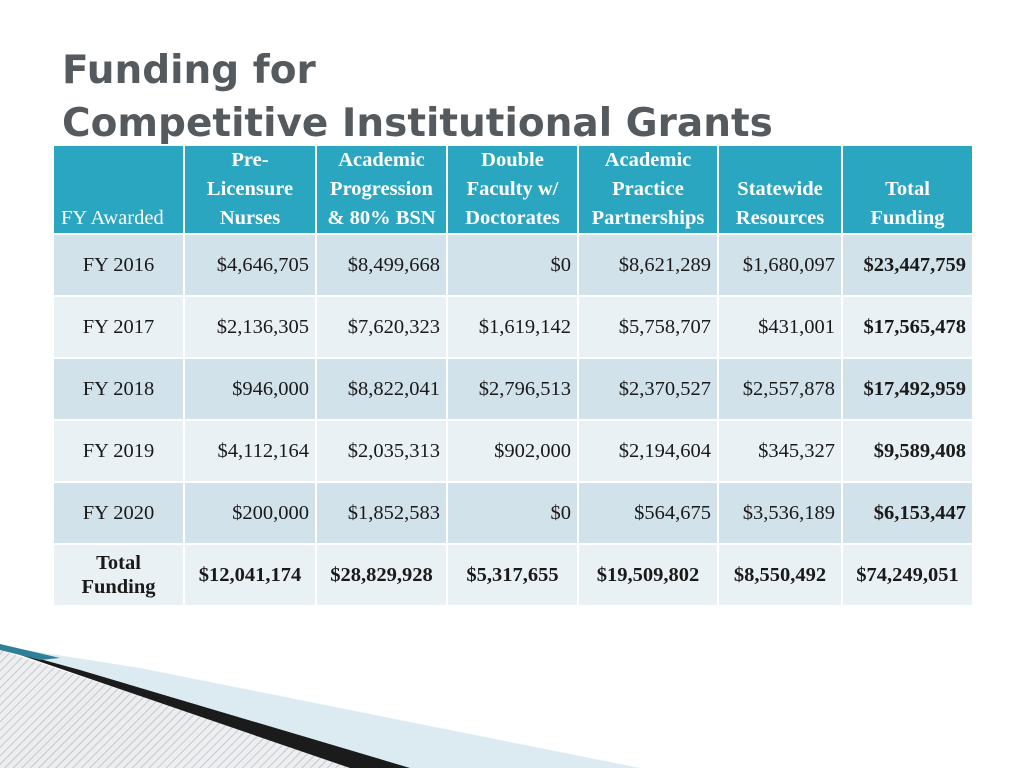 The height and width of the screenshot is (768, 1024). I want to click on year-cell: FY 2016, so click(118, 265).